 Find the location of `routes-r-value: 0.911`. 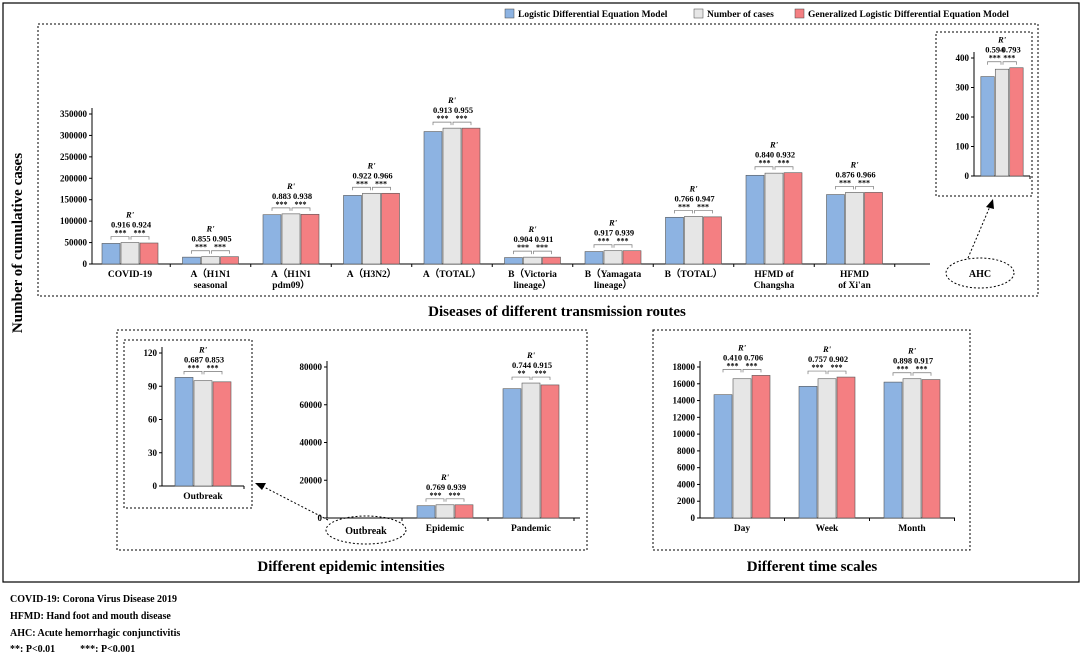

routes-r-value: 0.911 is located at coordinates (544, 239).